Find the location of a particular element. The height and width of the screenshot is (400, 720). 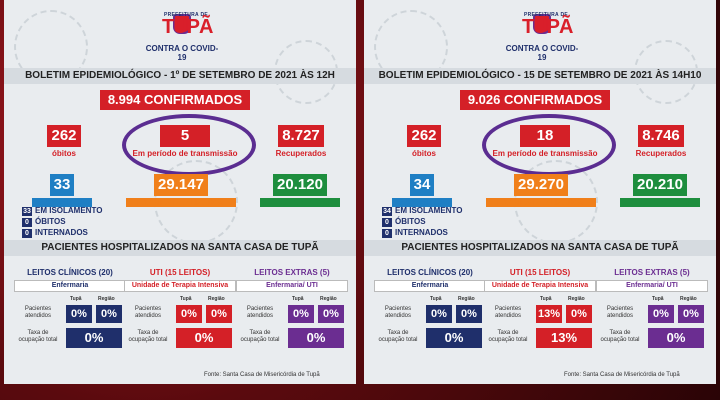

suspect-breakdown-item: 0 INTERNADOS is located at coordinates (55, 233).